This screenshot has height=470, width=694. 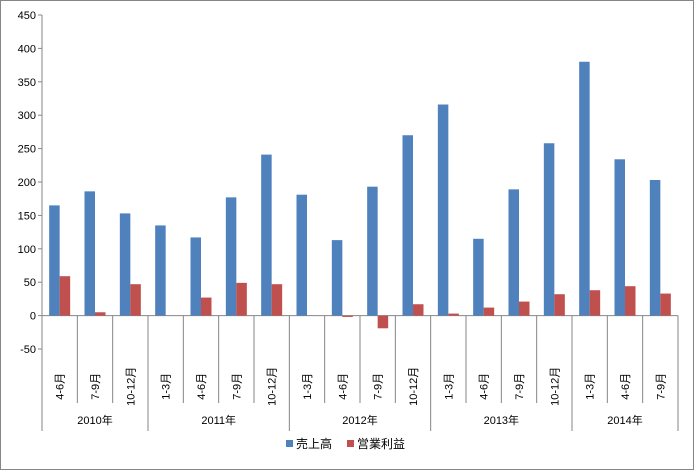 I want to click on y-tick-label: 200, so click(x=27, y=183).